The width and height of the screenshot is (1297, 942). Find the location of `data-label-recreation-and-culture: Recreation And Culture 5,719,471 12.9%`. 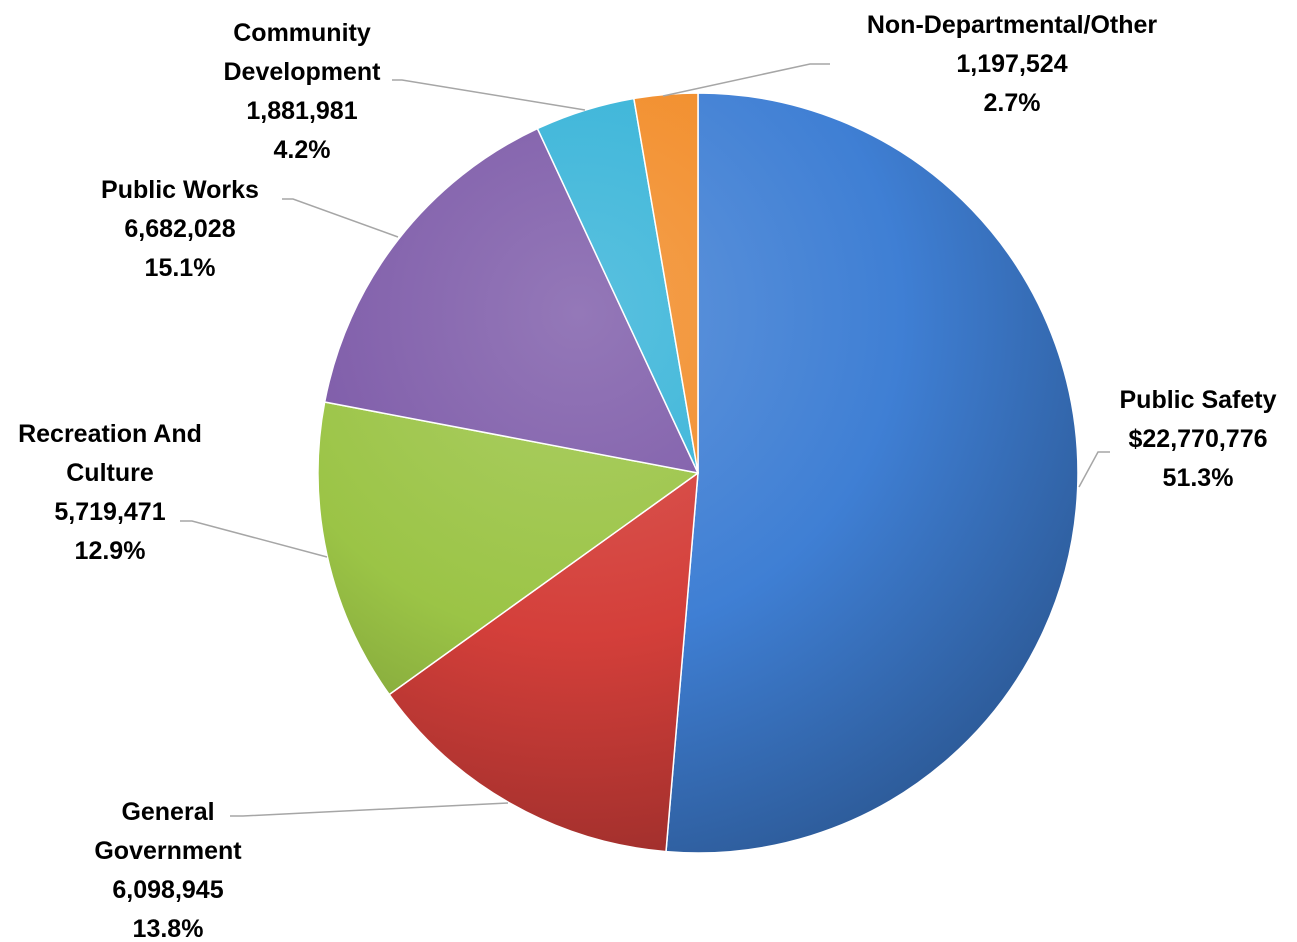

data-label-recreation-and-culture: Recreation And Culture 5,719,471 12.9% is located at coordinates (110, 492).